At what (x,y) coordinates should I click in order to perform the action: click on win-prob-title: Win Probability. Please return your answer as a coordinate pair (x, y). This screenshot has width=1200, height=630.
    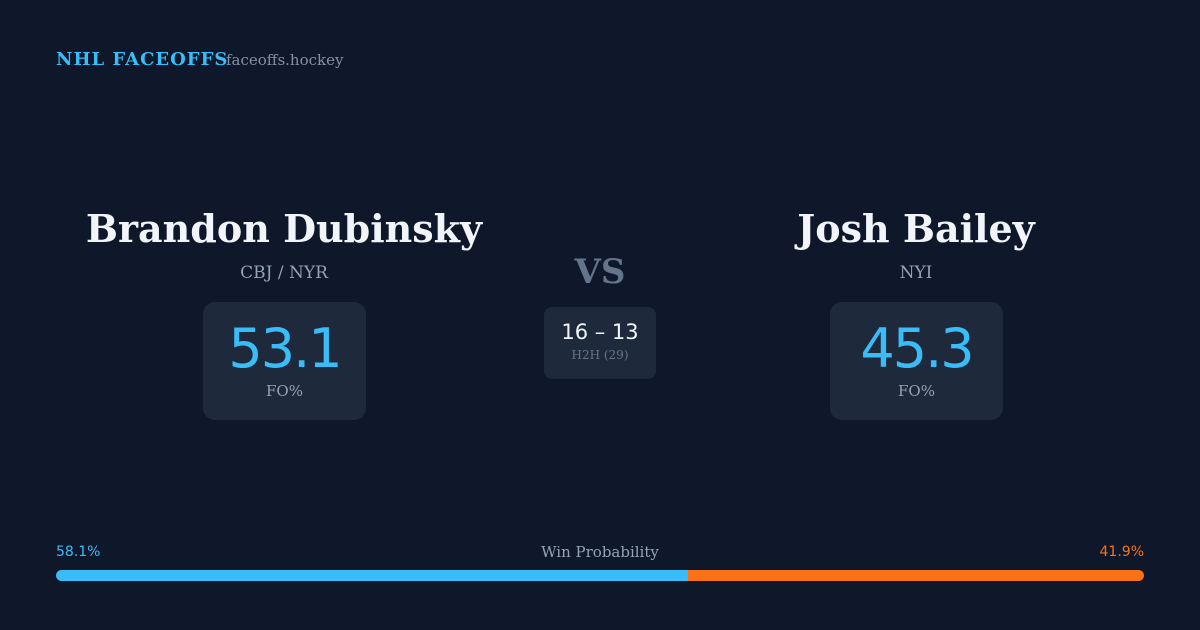
    Looking at the image, I should click on (600, 552).